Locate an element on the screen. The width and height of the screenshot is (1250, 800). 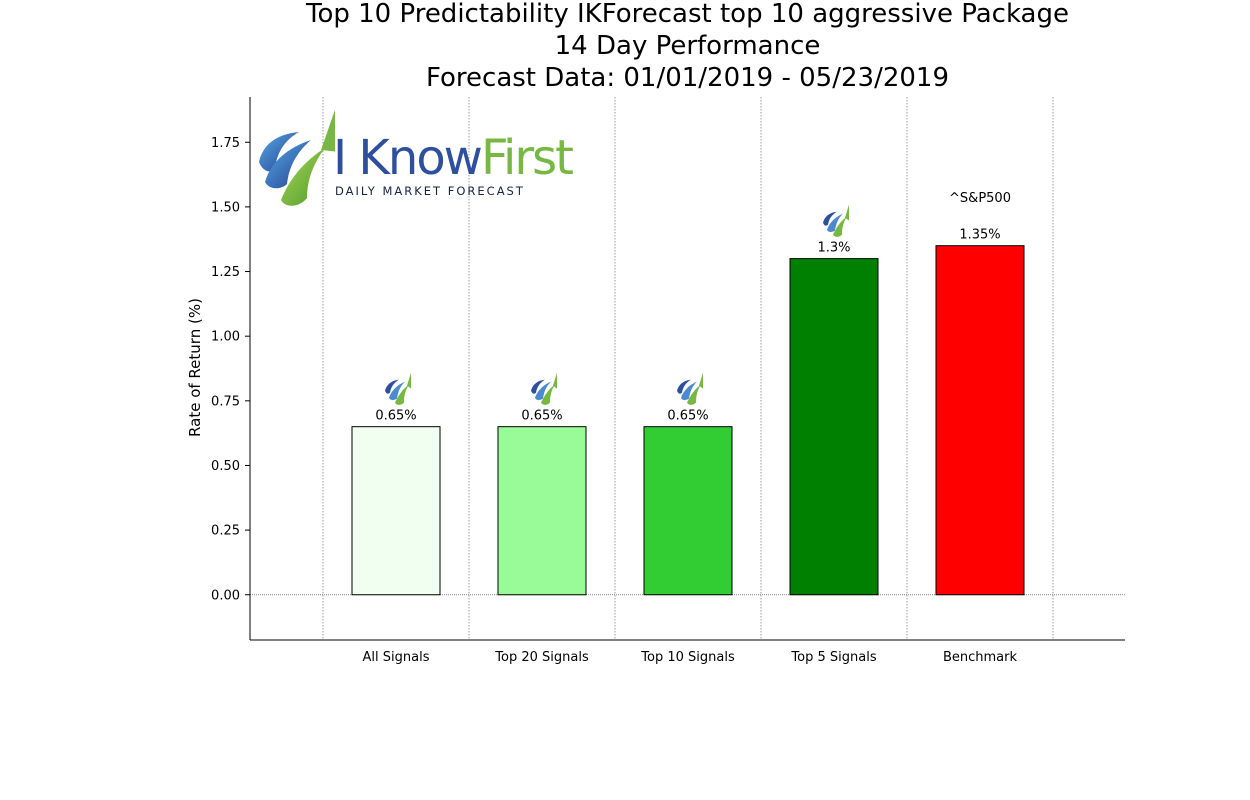
x-tick-label: Top 20 Signals is located at coordinates (541, 657).